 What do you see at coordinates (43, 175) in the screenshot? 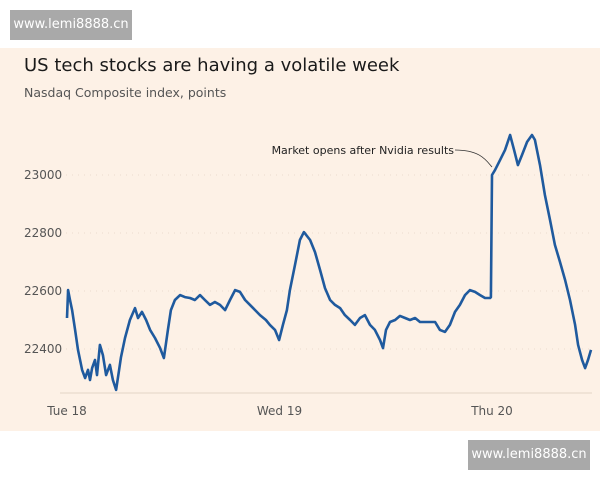
I see `y-tick-label: 23000` at bounding box center [43, 175].